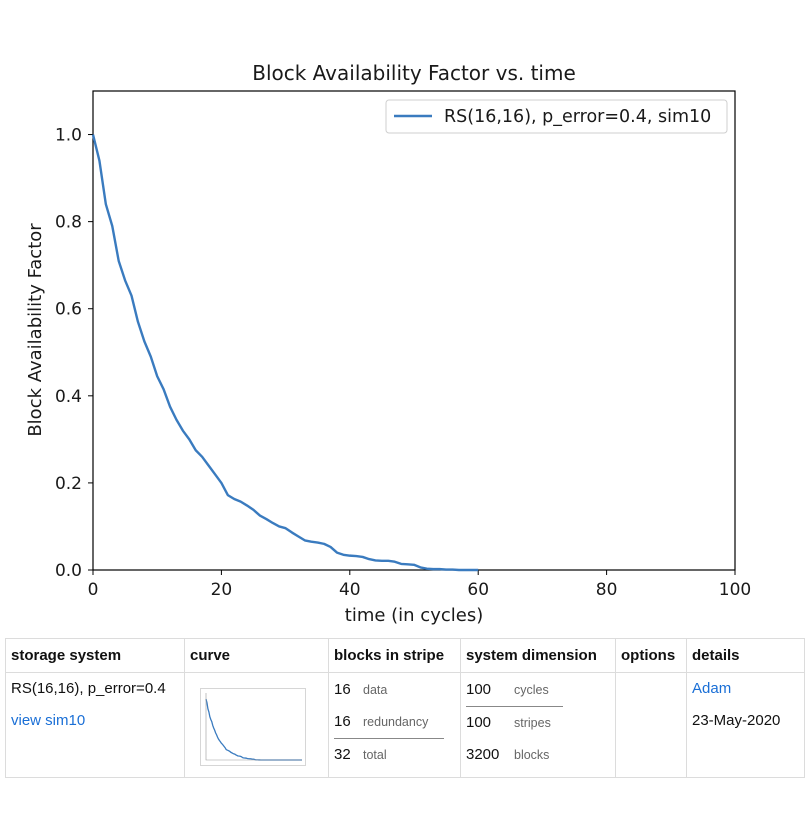  I want to click on blocks-cell: 16 data 16 redundancy 32 total, so click(394, 725).